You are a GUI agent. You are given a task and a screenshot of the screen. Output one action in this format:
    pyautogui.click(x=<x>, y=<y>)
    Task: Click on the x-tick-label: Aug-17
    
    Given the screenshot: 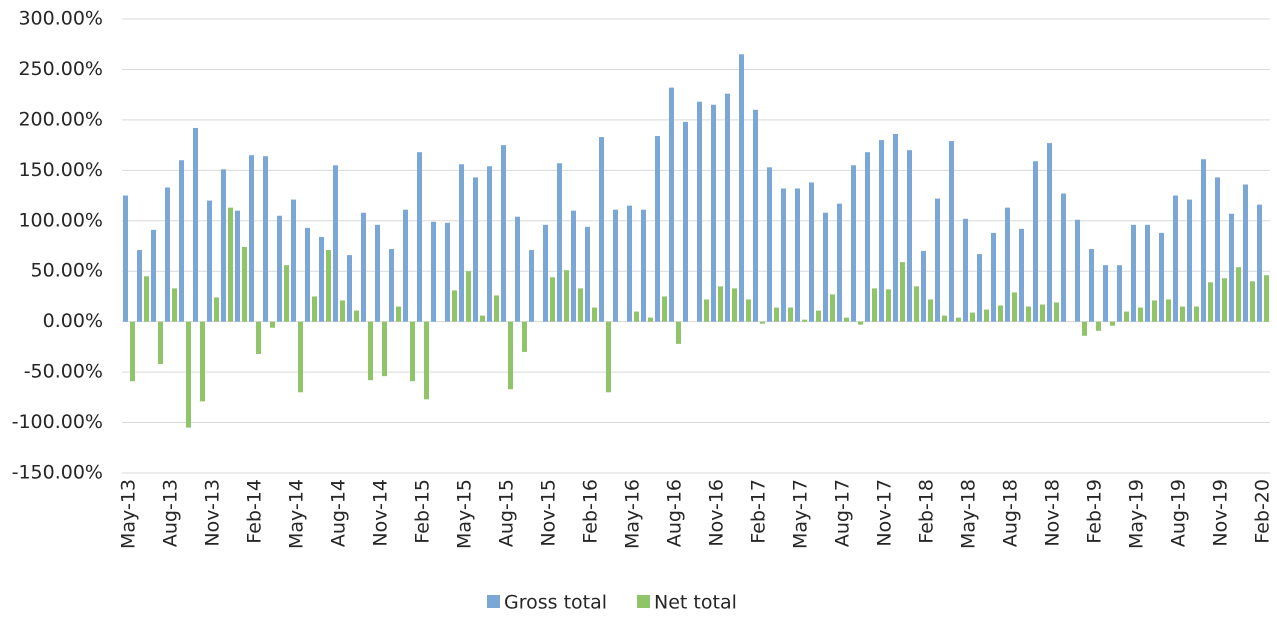 What is the action you would take?
    pyautogui.click(x=843, y=513)
    